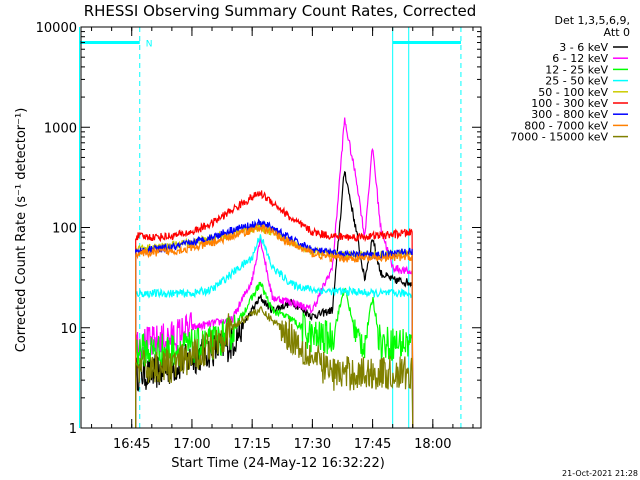  Describe the element at coordinates (569, 103) in the screenshot. I see `legend-entry-5: 100 - 300 keV` at that location.